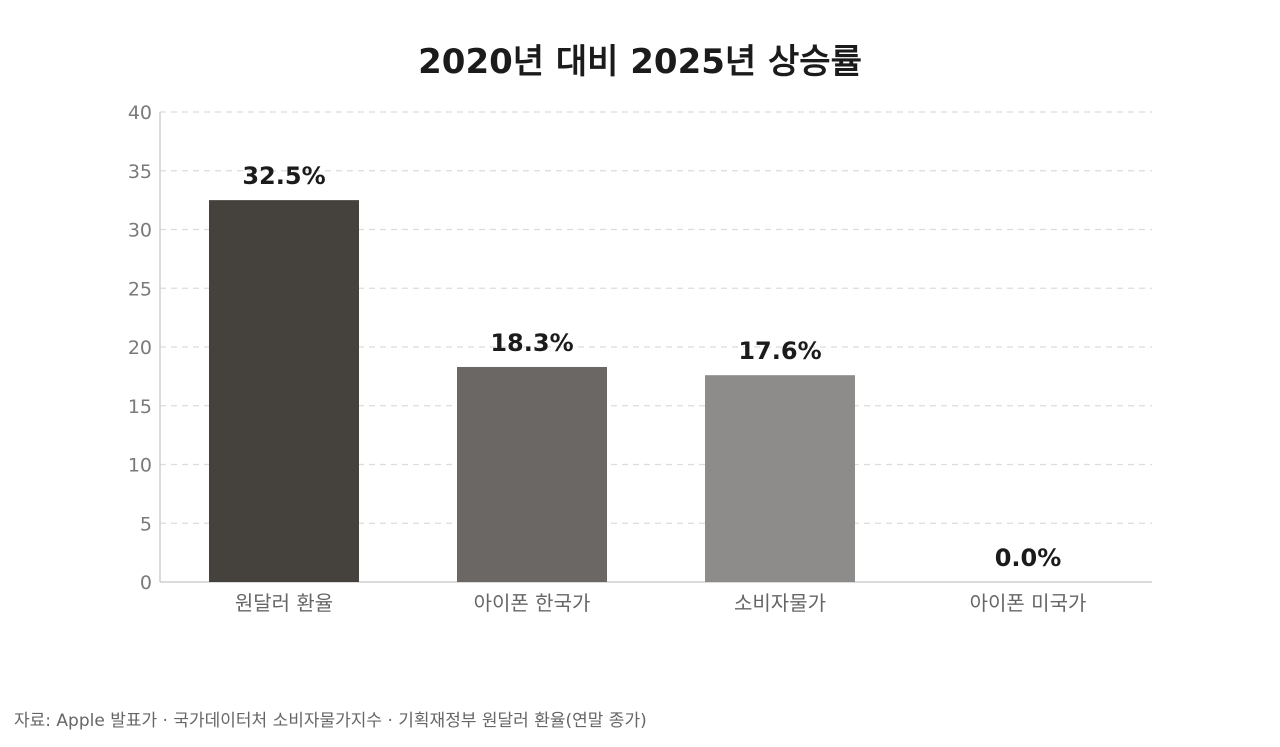 The image size is (1280, 747). Describe the element at coordinates (140, 113) in the screenshot. I see `y-tick-label: 40` at that location.